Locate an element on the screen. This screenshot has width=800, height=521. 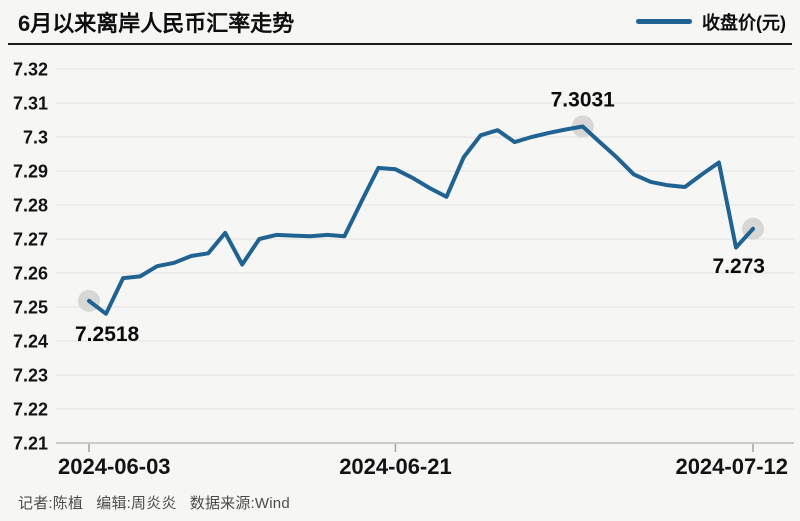
annotation-7.273: 7.273 is located at coordinates (738, 266).